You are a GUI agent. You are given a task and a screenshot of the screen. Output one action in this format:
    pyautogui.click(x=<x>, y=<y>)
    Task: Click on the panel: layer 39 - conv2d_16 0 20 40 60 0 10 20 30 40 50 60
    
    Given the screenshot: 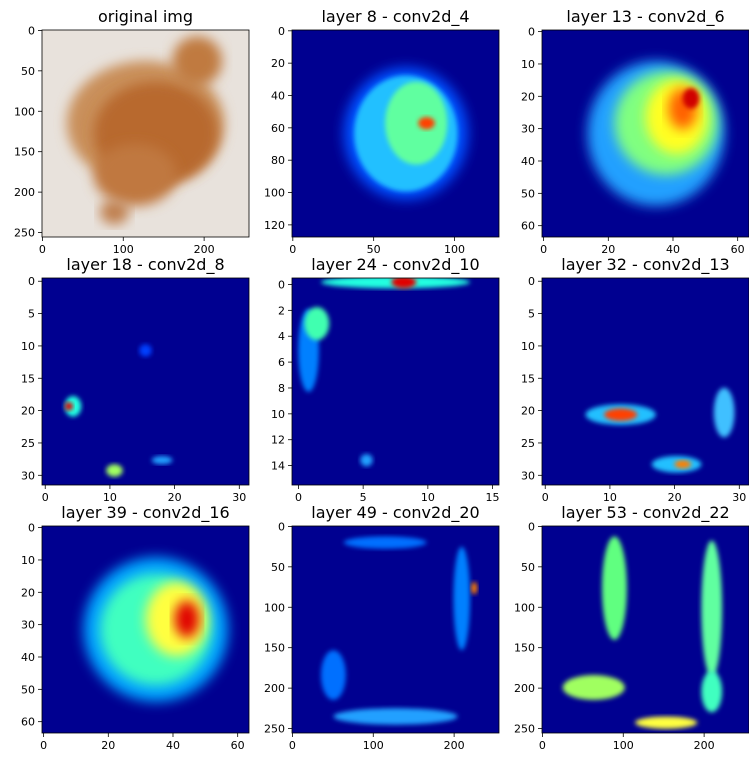 What is the action you would take?
    pyautogui.click(x=135, y=627)
    